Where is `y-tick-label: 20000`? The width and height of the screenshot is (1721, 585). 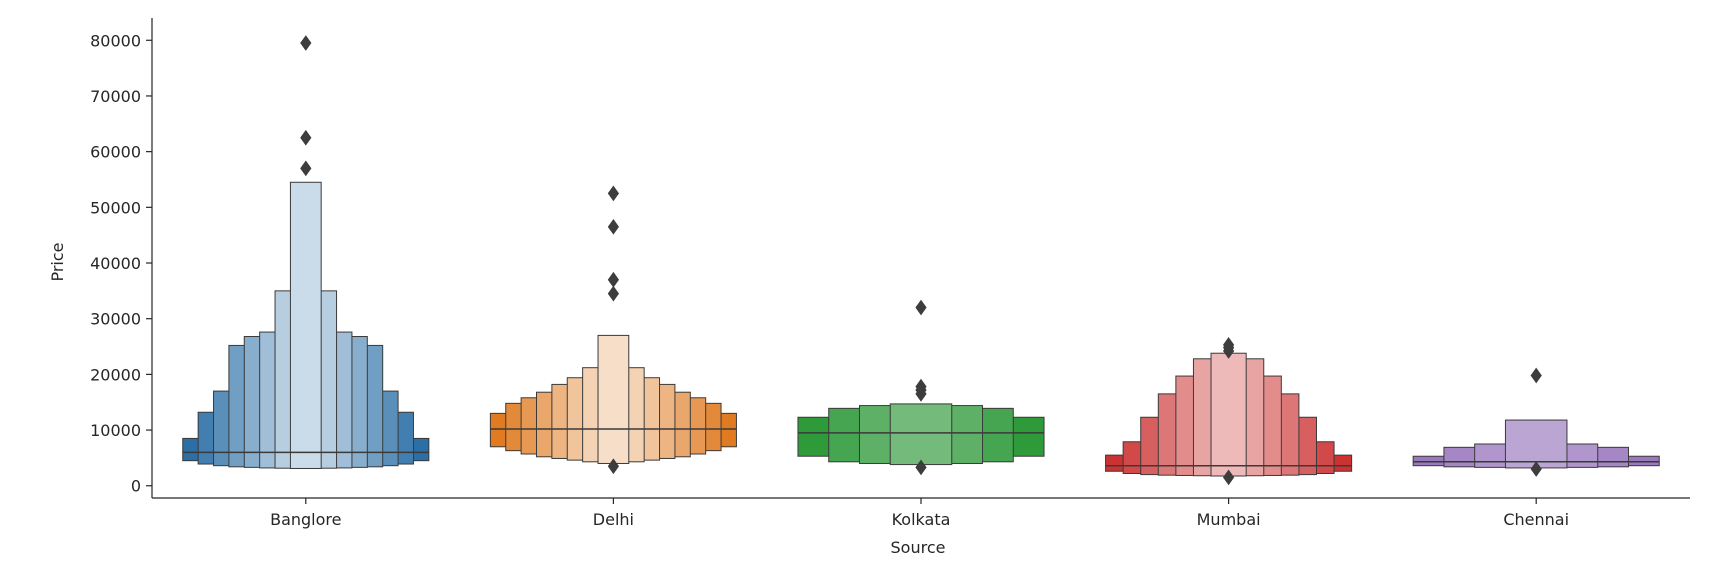
y-tick-label: 20000 is located at coordinates (115, 374).